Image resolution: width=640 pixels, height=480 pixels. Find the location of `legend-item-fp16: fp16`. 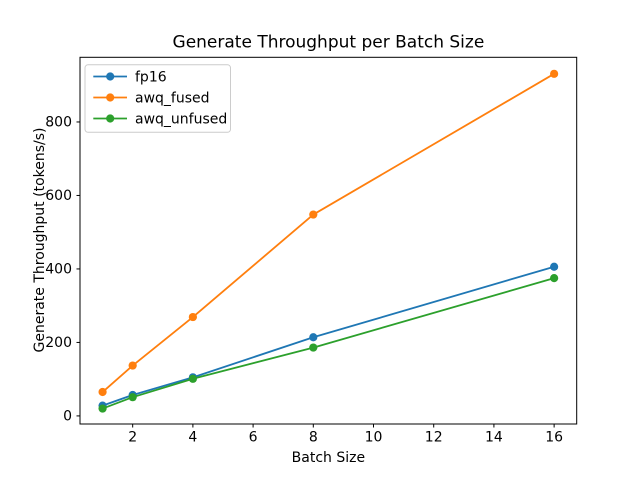

legend-item-fp16: fp16 is located at coordinates (130, 77).